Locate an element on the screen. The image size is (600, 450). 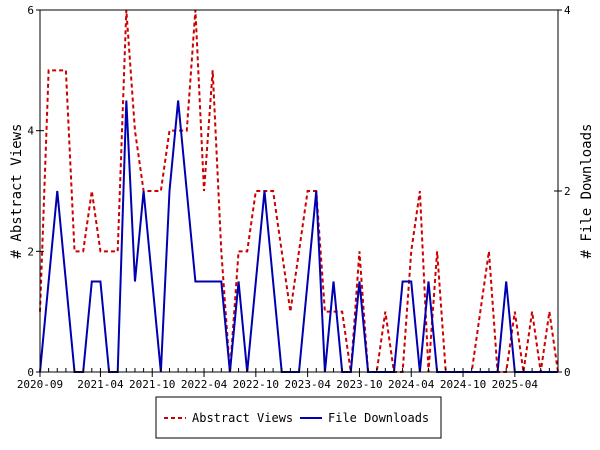
x-tick-label: 2023-04 is located at coordinates (307, 384).